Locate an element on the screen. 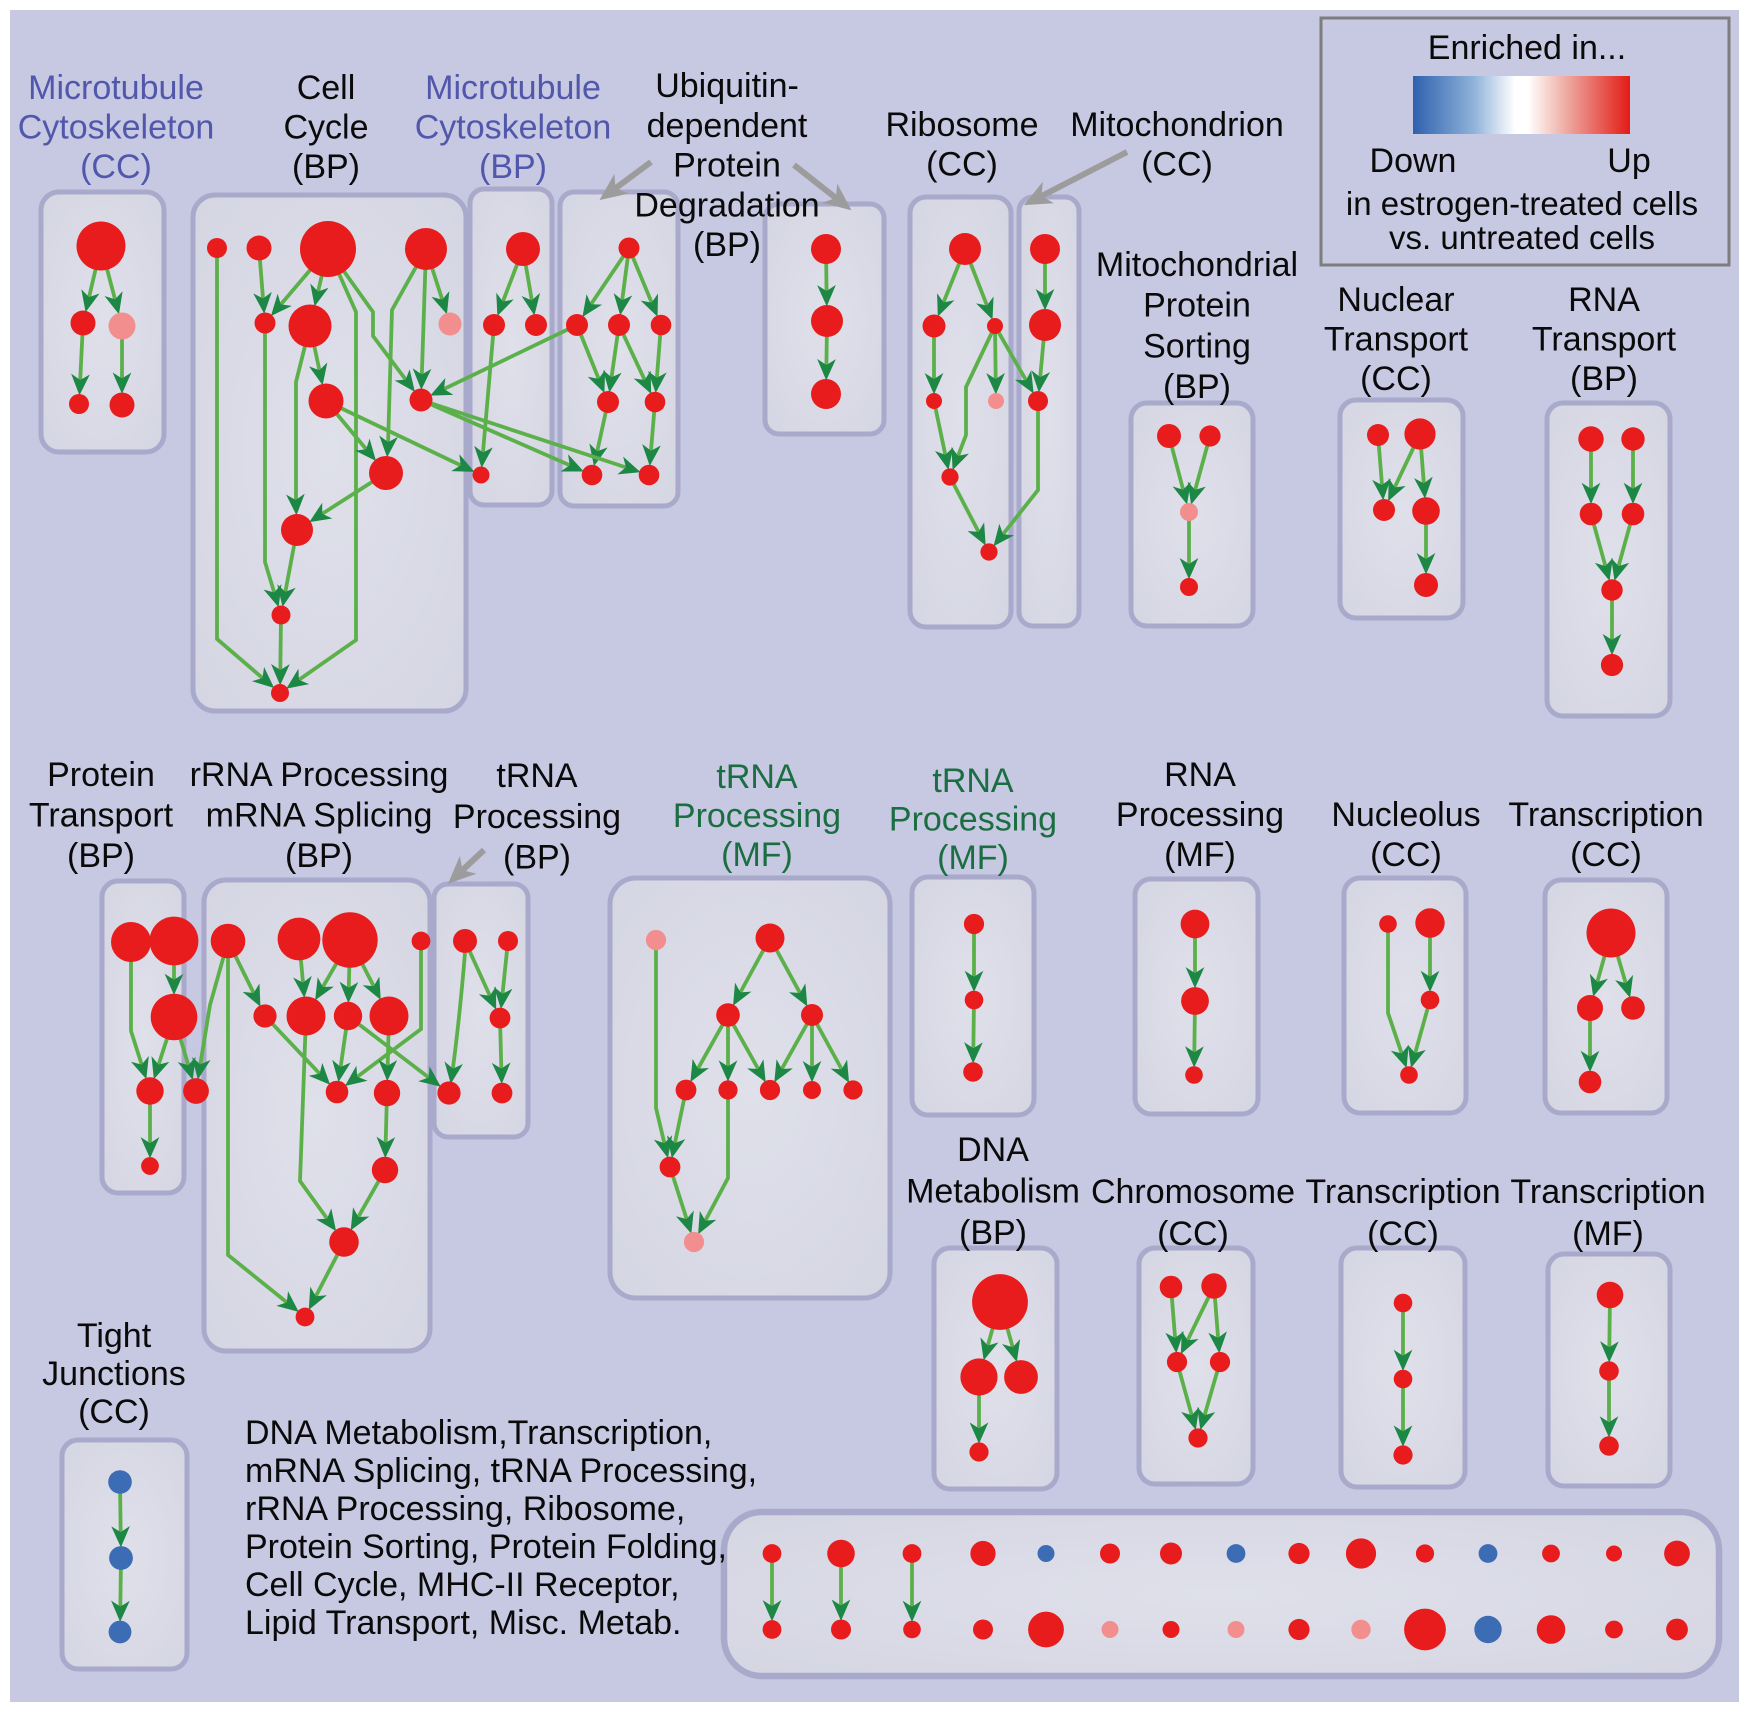 This screenshot has height=1715, width=1750. svg-text: DNA Metabolism,Transcription, is located at coordinates (478, 1433).